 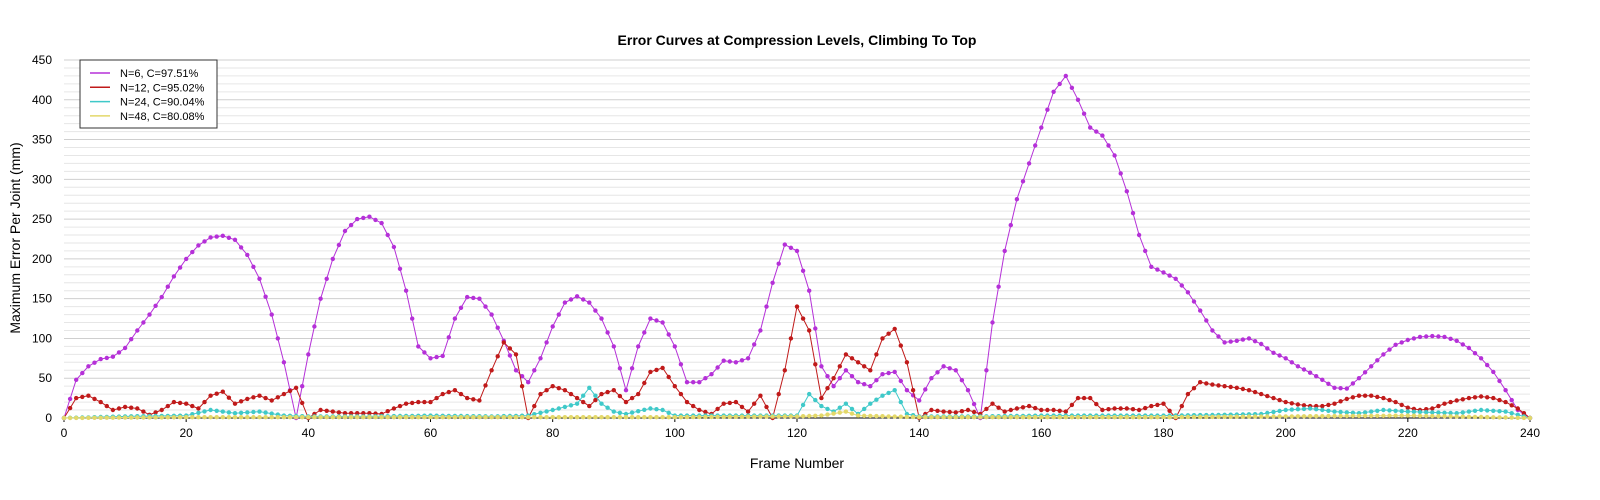 What do you see at coordinates (1286, 433) in the screenshot?
I see `x-tick-label: 200` at bounding box center [1286, 433].